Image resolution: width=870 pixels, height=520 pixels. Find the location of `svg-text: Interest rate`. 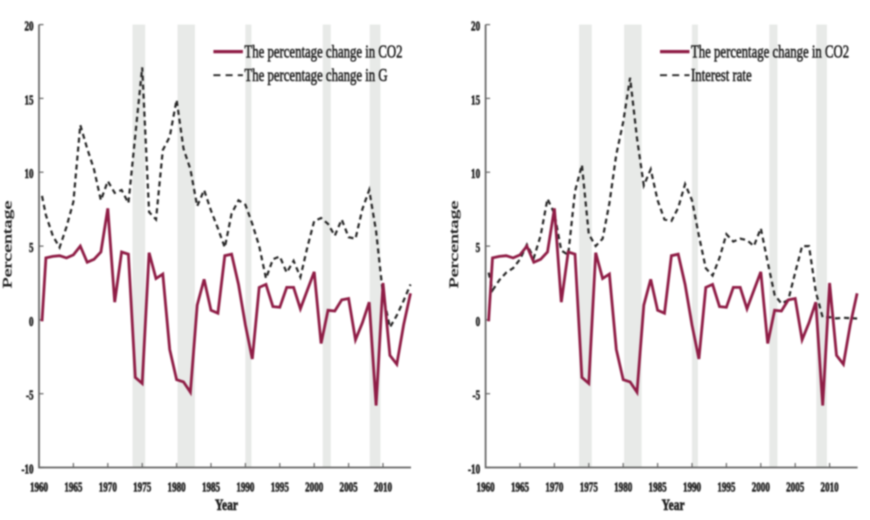

svg-text: Interest rate is located at coordinates (721, 76).